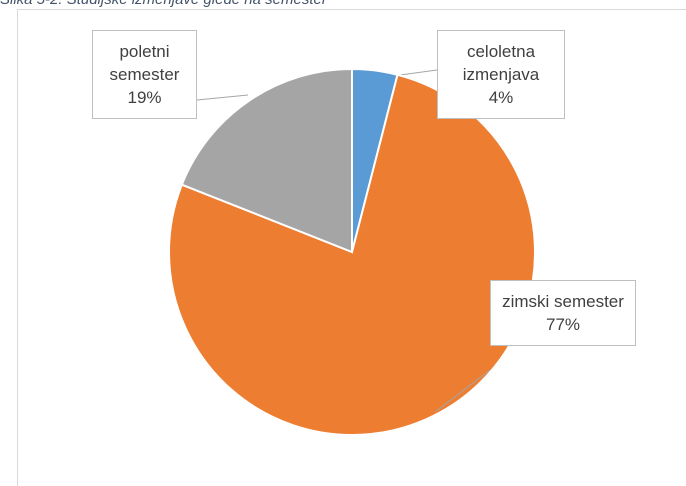  I want to click on label-value: 19%, so click(144, 97).